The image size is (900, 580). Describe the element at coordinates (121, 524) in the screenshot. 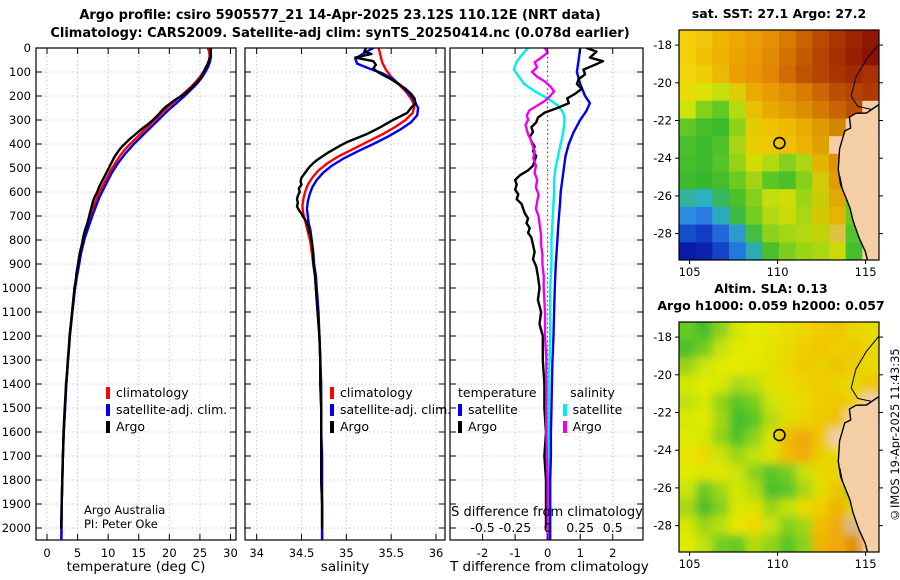

I see `pi-note: PI: Peter Oke` at that location.